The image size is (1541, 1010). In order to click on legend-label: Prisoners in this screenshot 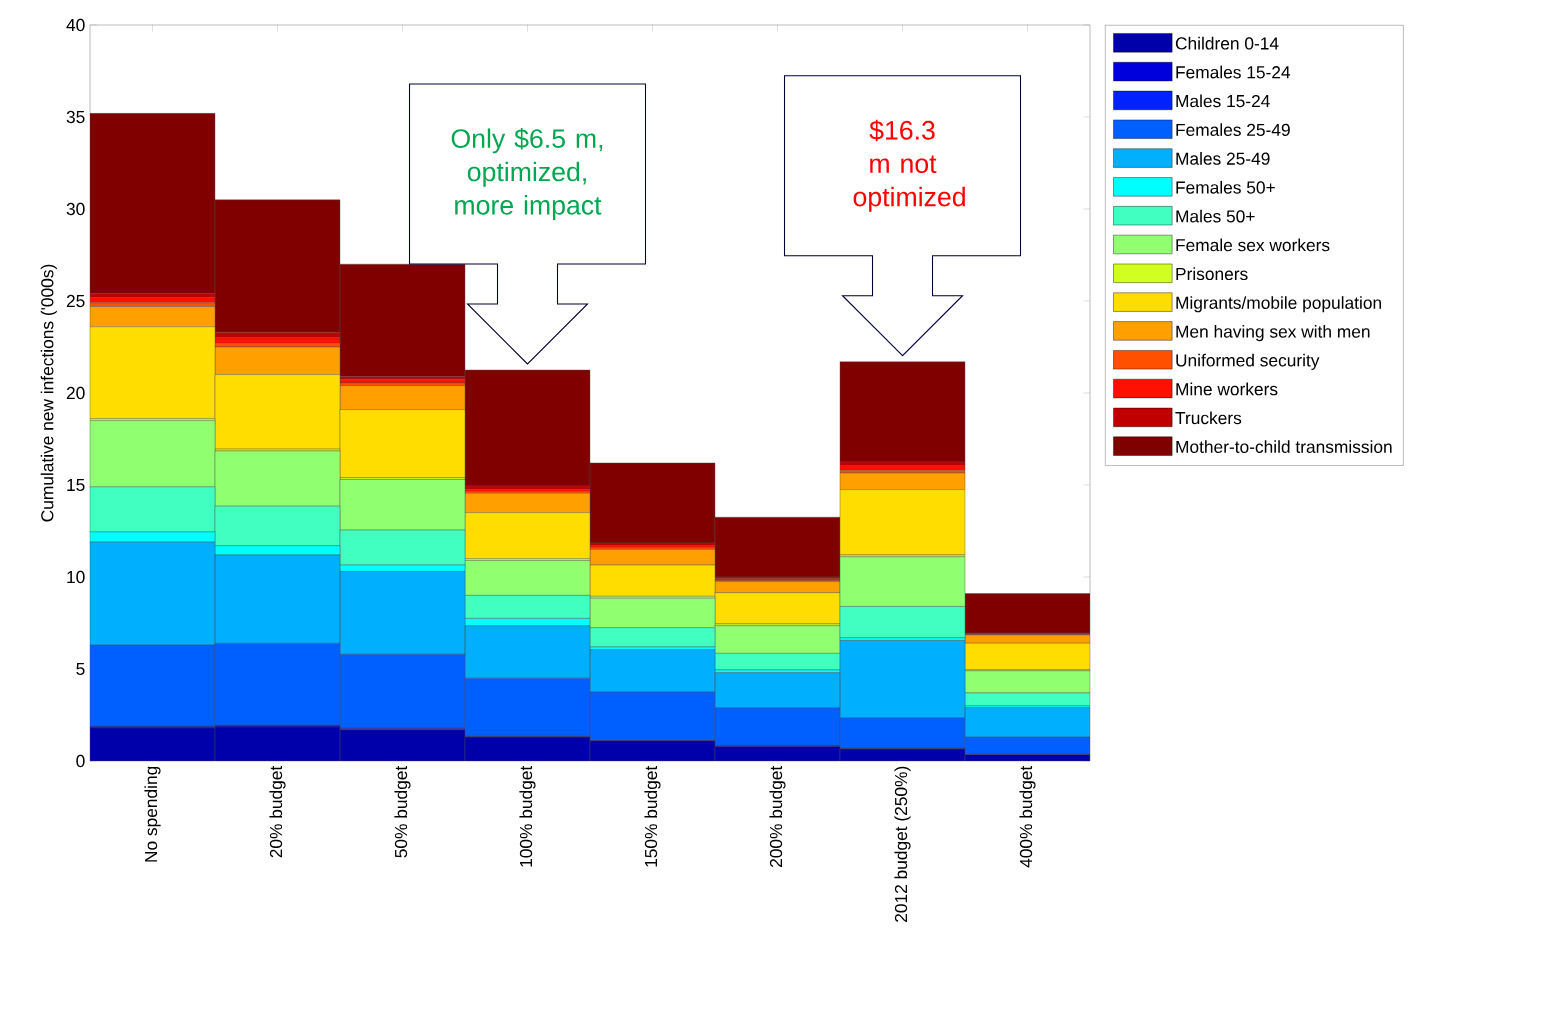, I will do `click(1212, 274)`.